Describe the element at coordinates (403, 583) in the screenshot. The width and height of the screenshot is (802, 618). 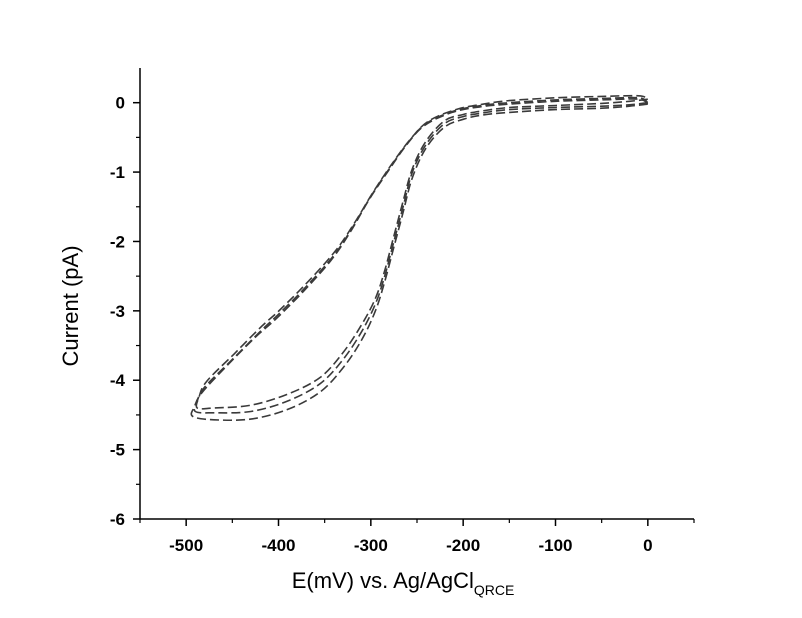
I see `x-axis-title: E(mV) vs. Ag/AgClQRCE` at that location.